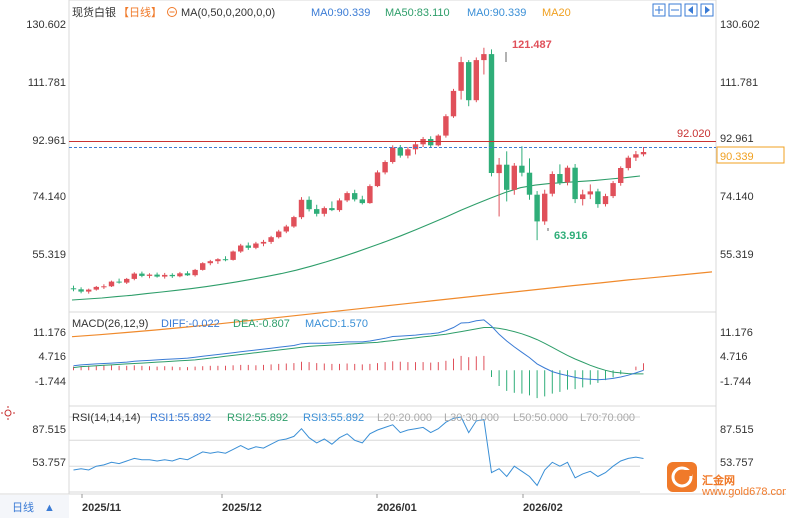 The width and height of the screenshot is (786, 523). Describe the element at coordinates (417, 13) in the screenshot. I see `ma-item-2: MA50:83.110` at that location.